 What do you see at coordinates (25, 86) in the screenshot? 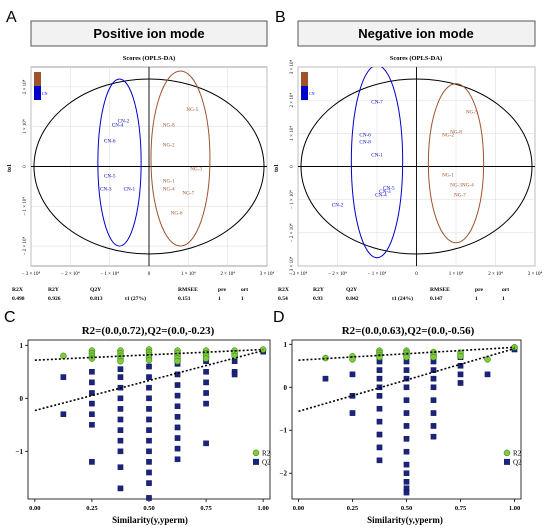
I see `y-tick-label: 2 × 10⁴` at bounding box center [25, 86].